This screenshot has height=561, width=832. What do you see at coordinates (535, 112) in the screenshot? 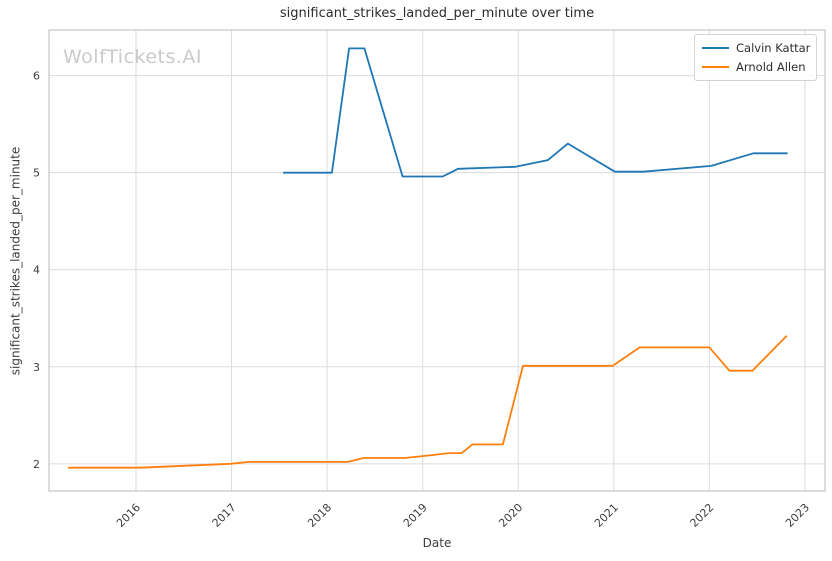
I see `series-line-calvin-kattar` at bounding box center [535, 112].